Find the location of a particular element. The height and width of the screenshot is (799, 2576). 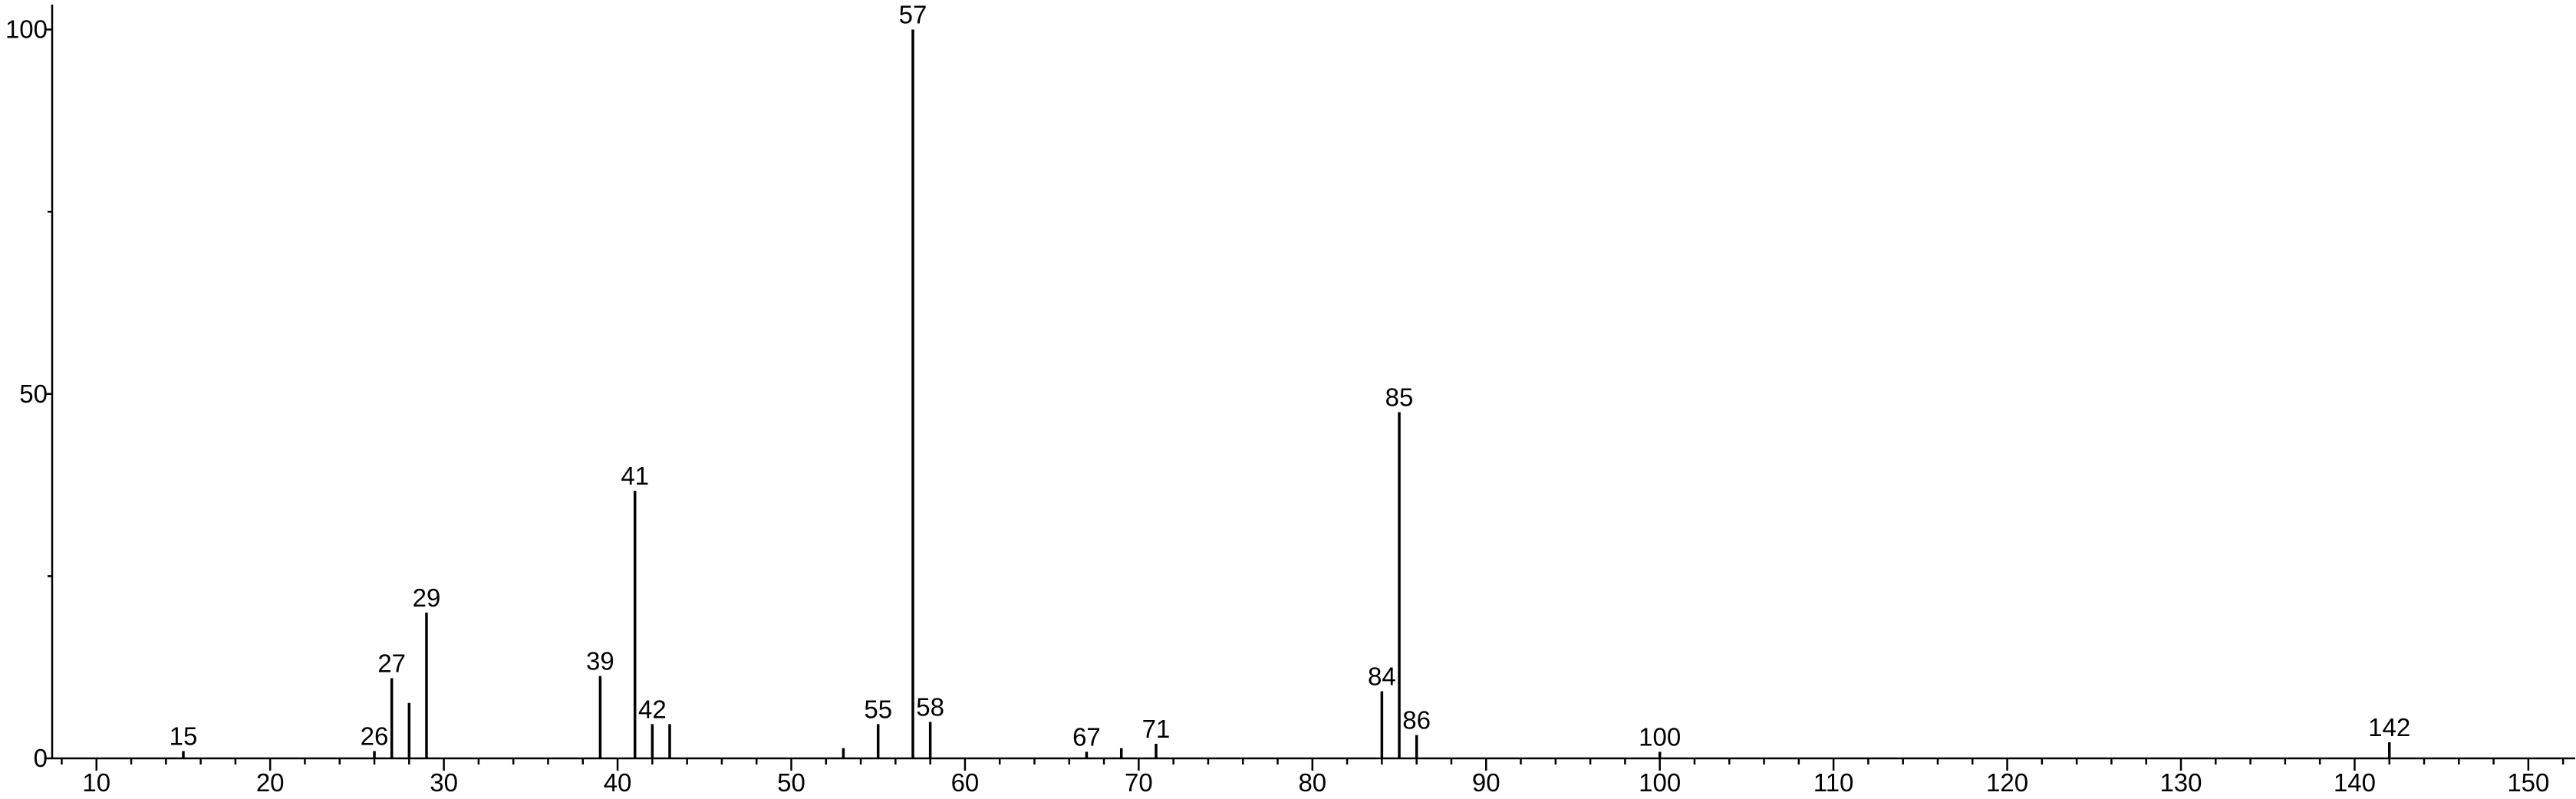

x-tick-label: 70 is located at coordinates (1139, 782).